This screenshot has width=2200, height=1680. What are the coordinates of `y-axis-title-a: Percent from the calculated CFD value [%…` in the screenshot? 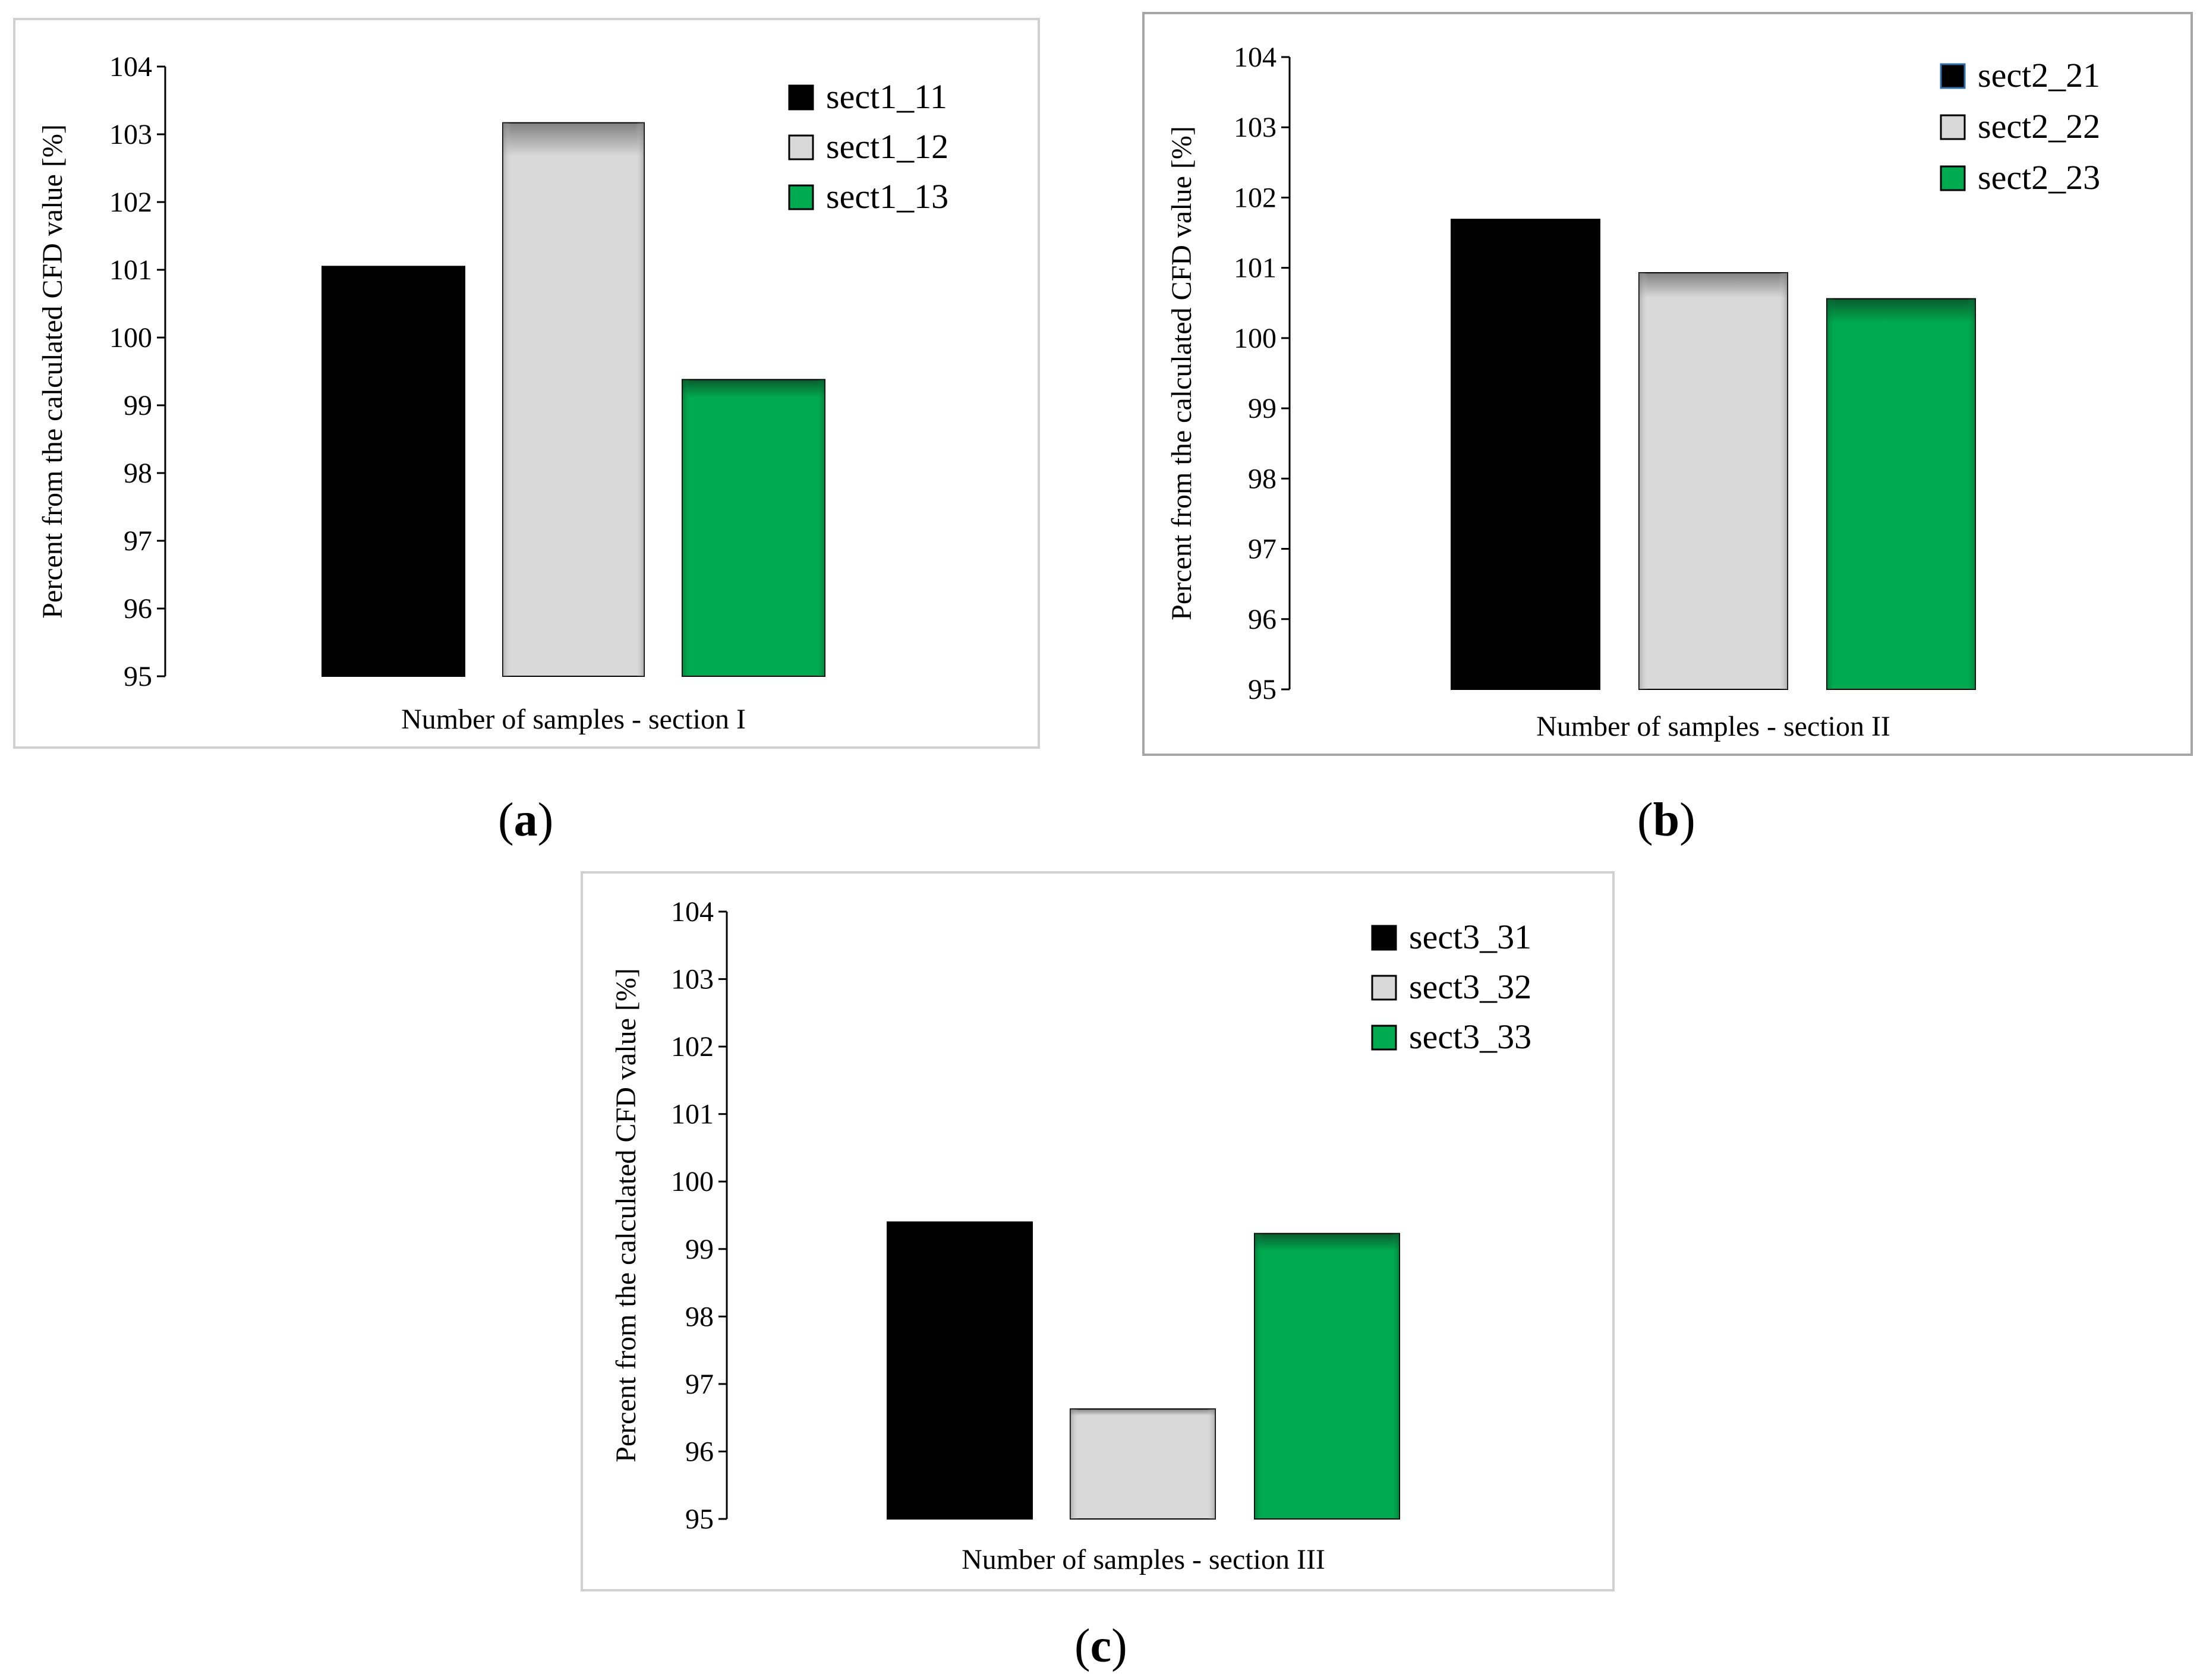 It's located at (52, 372).